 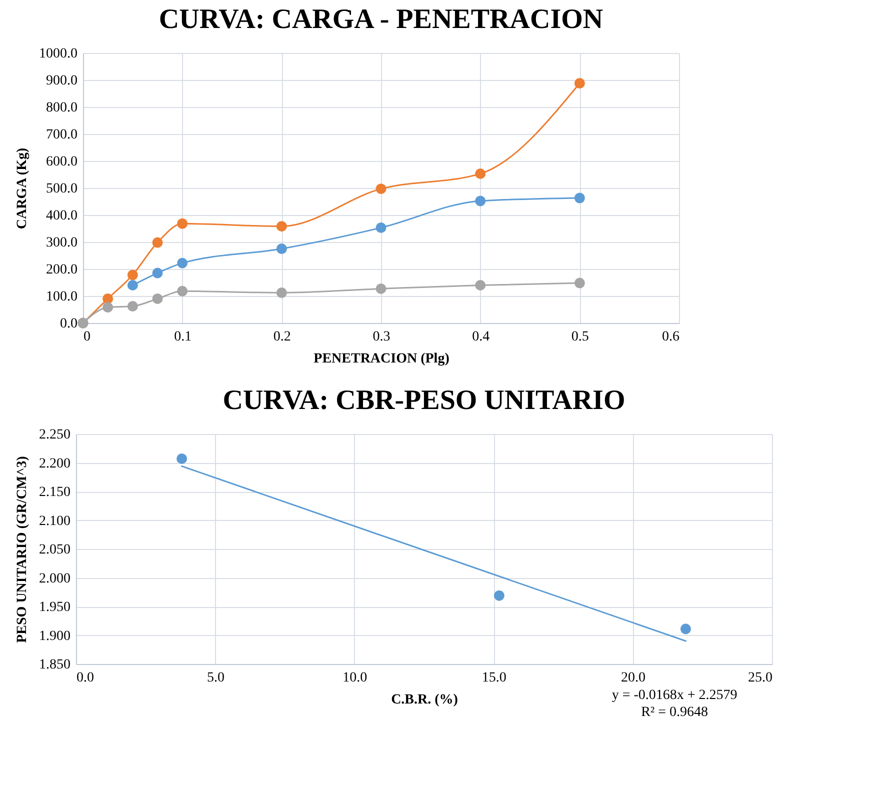 I want to click on x-tick-label: 0.4, so click(x=481, y=337).